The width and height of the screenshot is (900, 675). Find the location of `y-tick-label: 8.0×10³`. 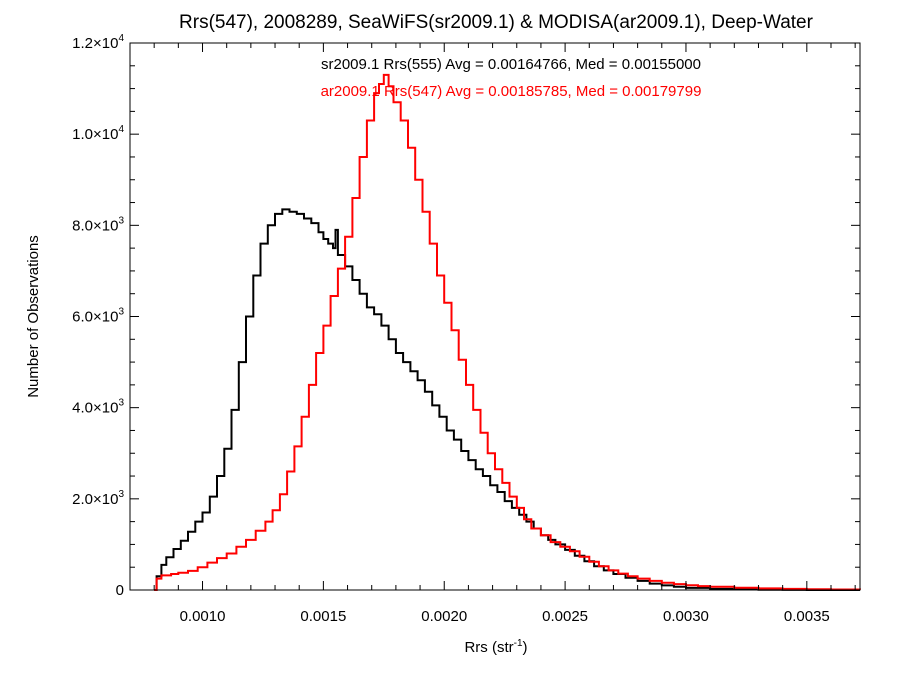

y-tick-label: 8.0×10³ is located at coordinates (98, 224).